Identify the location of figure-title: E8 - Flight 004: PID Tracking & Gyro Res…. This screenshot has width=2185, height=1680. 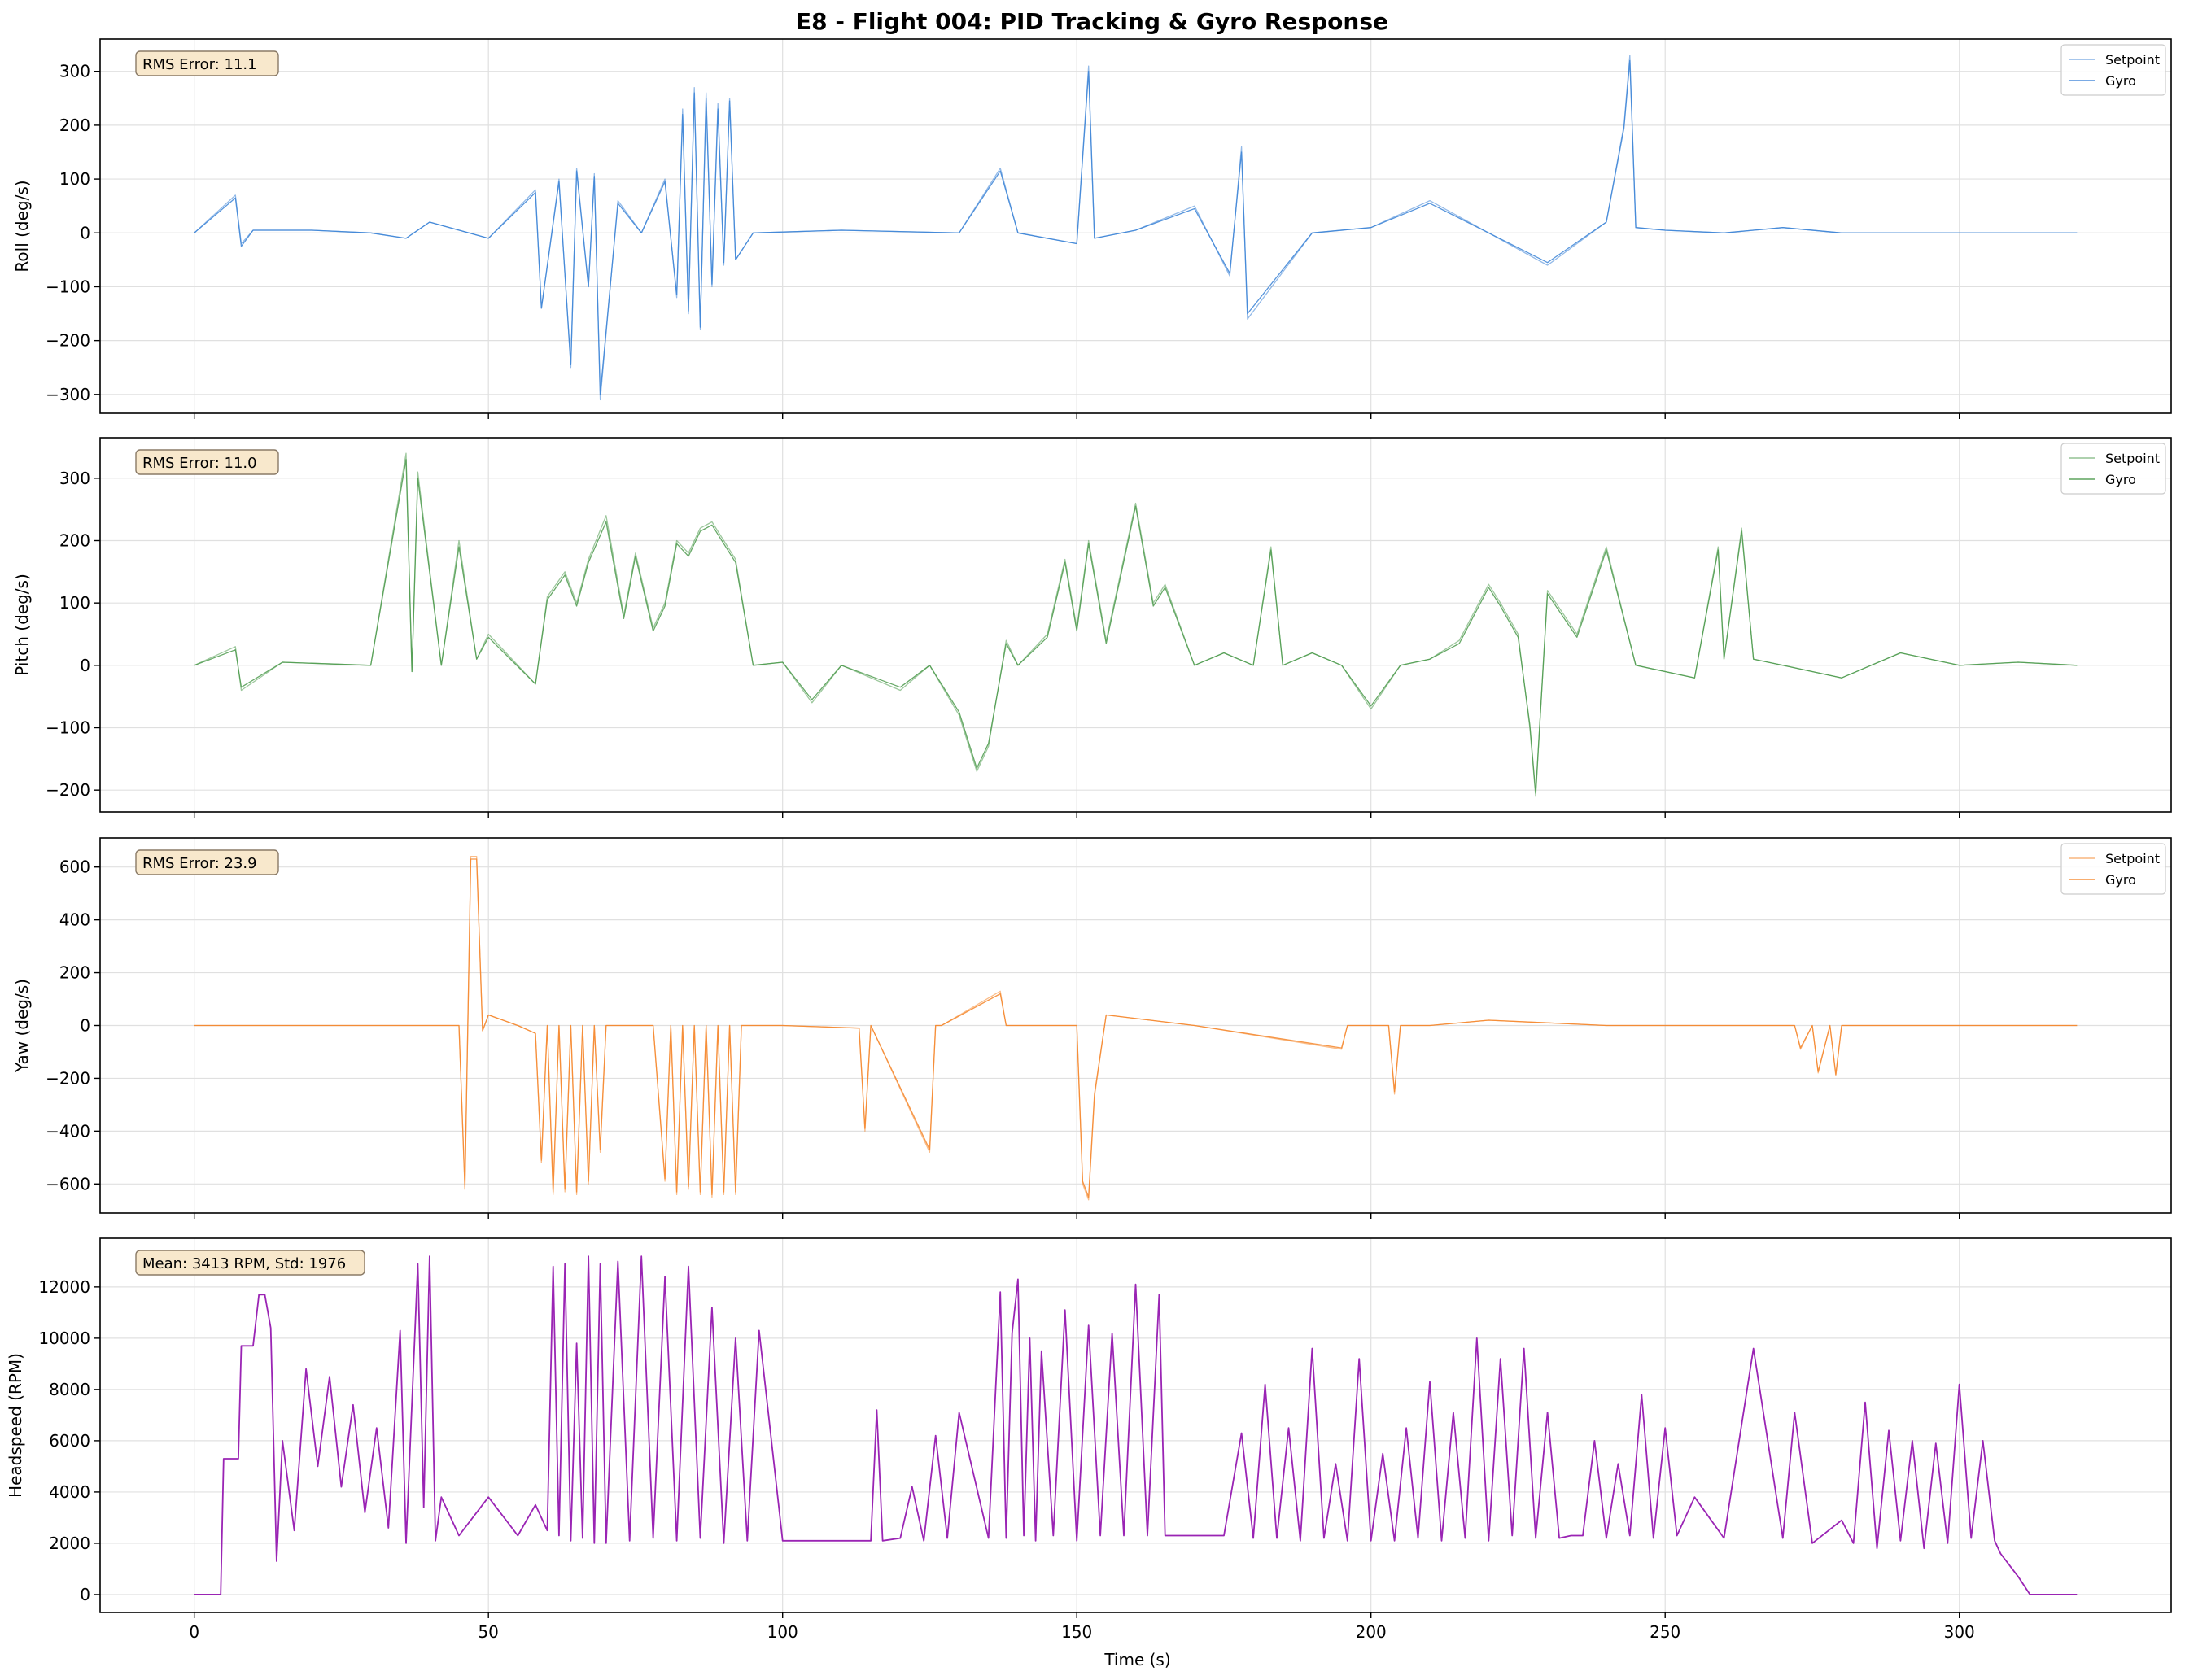
(1092, 22).